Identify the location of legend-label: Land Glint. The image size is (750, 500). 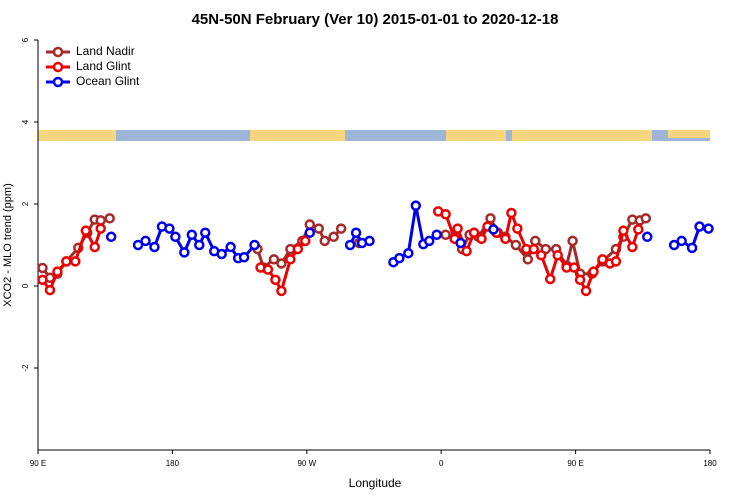
(103, 66).